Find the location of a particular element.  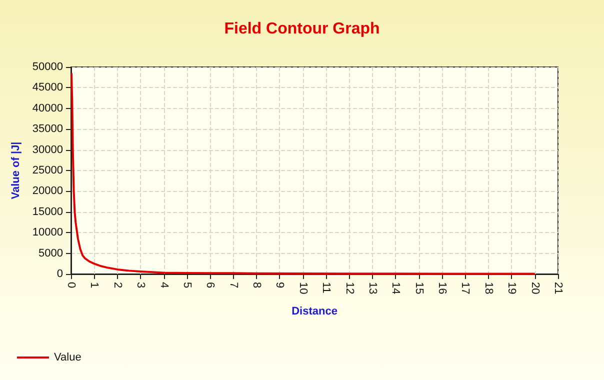

y-tick-label: 5000 is located at coordinates (50, 253).